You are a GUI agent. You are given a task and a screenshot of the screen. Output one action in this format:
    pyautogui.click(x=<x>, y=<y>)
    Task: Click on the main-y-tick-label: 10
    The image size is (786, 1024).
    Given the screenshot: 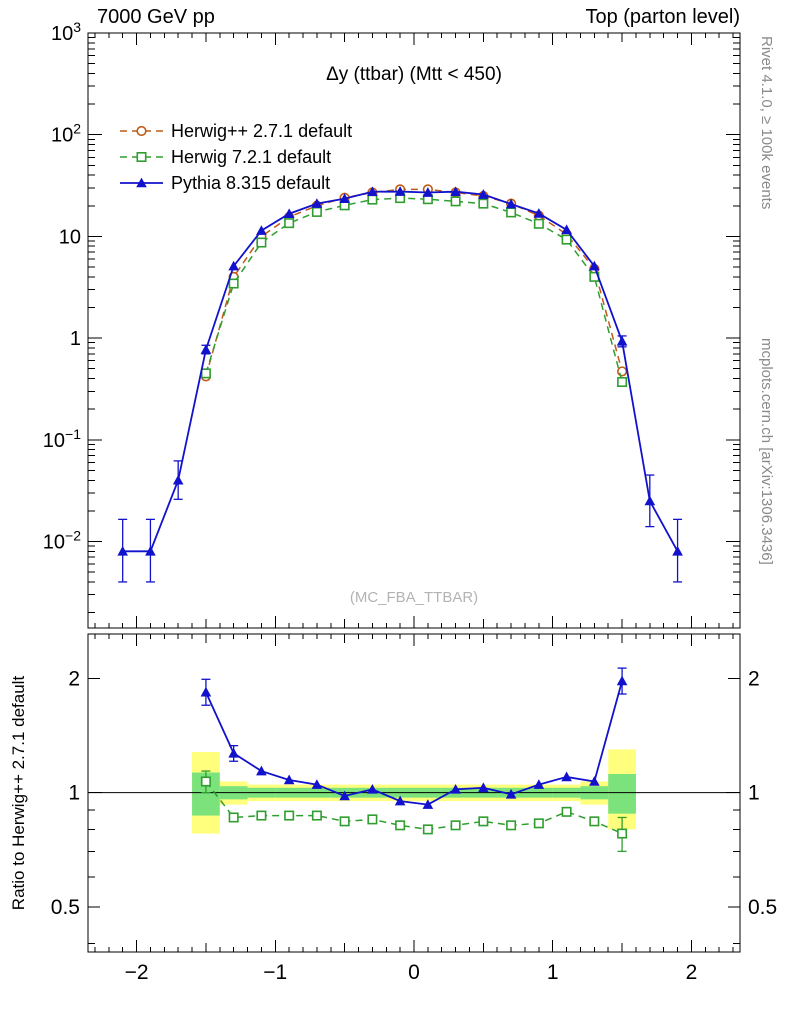 What is the action you would take?
    pyautogui.click(x=70, y=237)
    